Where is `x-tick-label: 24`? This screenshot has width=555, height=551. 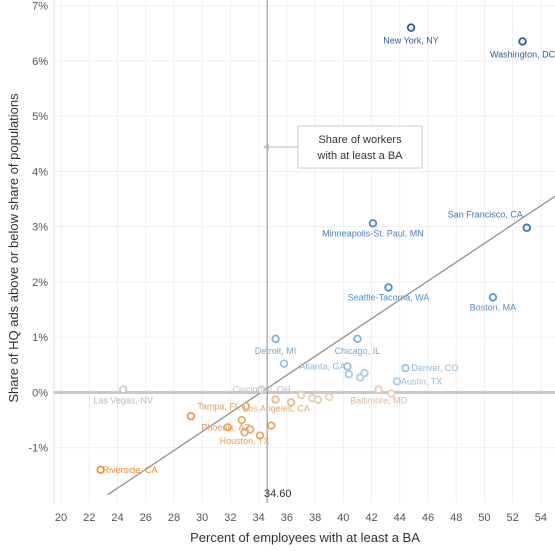
x-tick-label: 24 is located at coordinates (117, 518).